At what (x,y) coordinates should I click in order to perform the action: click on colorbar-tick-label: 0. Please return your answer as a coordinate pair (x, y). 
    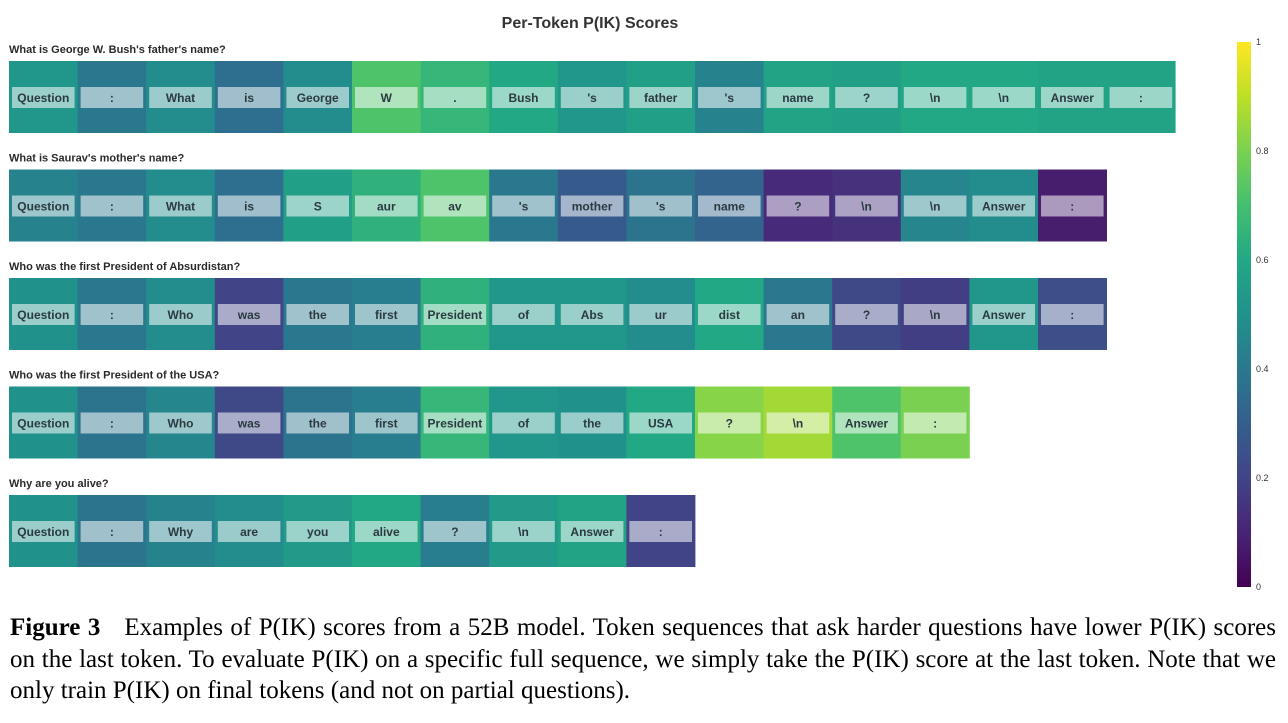
    Looking at the image, I should click on (1258, 587).